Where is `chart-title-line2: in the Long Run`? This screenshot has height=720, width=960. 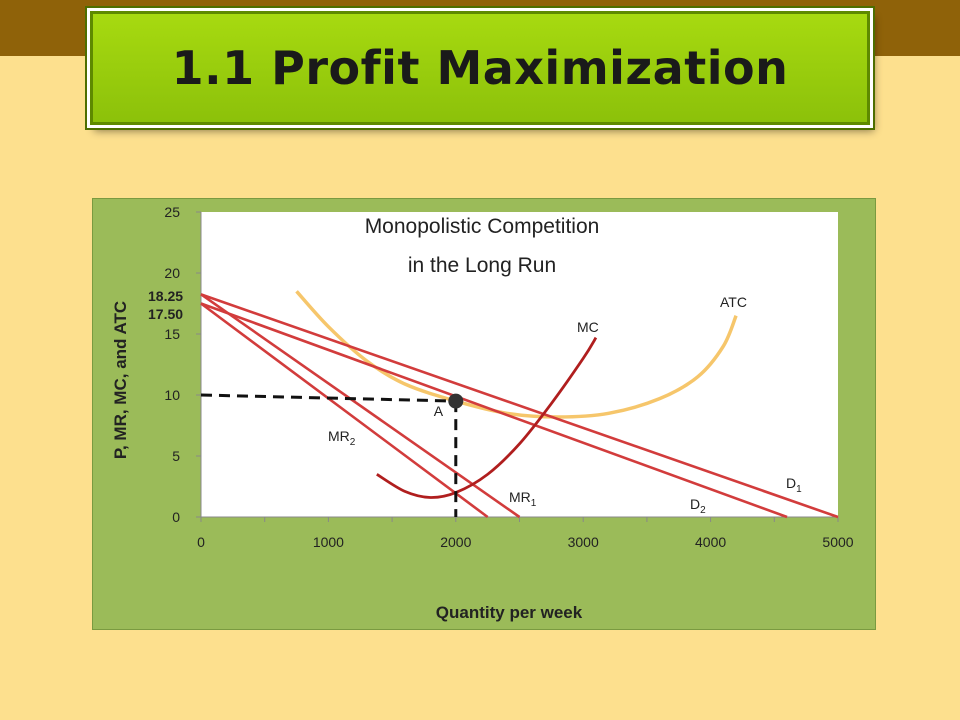
chart-title-line2: in the Long Run is located at coordinates (482, 265).